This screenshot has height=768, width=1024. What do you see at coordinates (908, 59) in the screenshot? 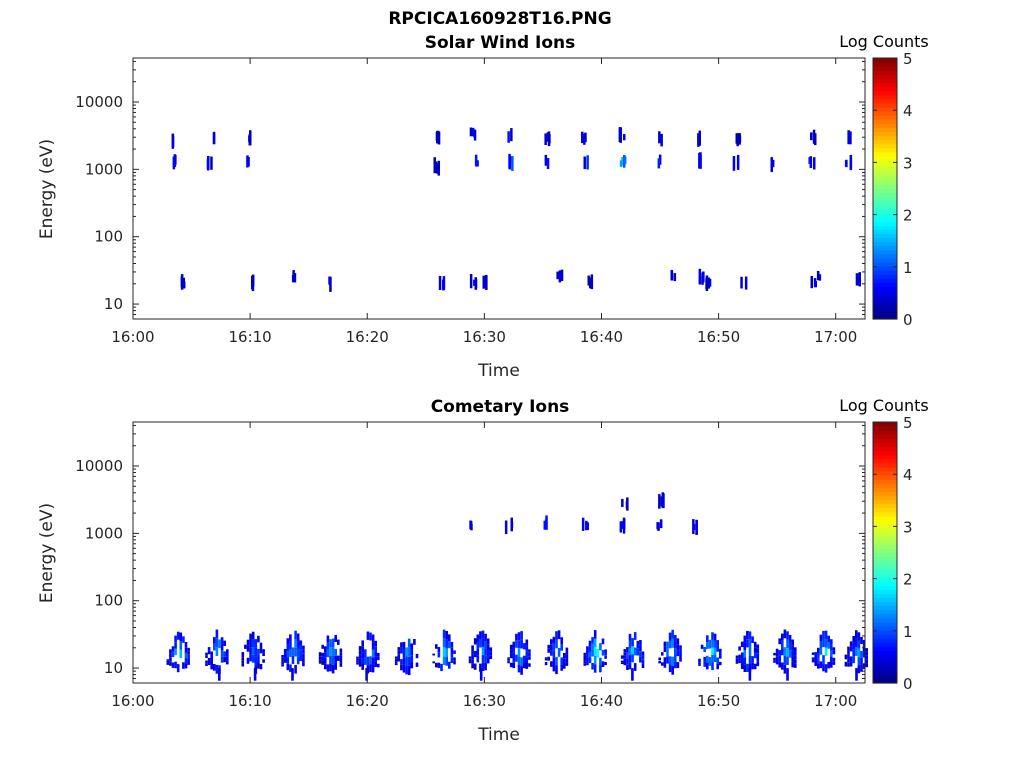
I see `colorbar-tick-label: 5` at bounding box center [908, 59].